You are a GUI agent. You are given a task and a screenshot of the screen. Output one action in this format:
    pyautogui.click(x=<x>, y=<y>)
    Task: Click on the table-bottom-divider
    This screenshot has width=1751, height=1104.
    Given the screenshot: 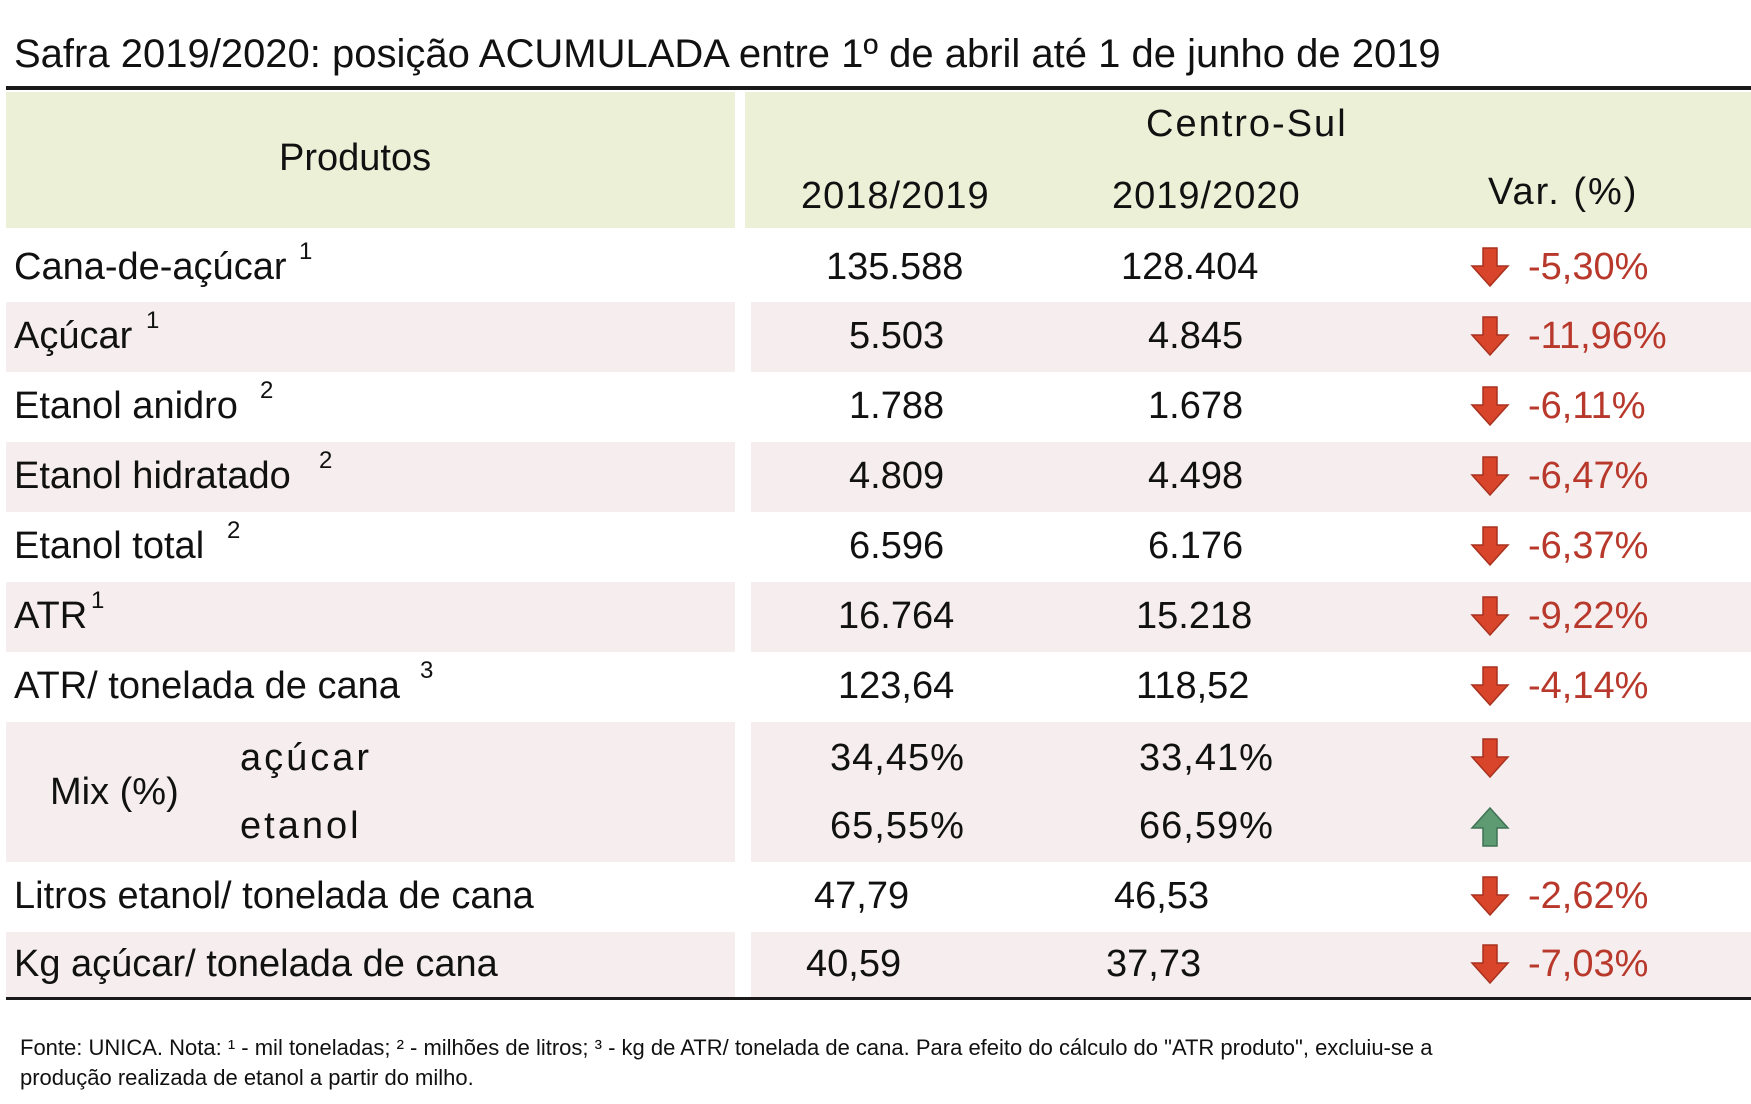 What is the action you would take?
    pyautogui.click(x=878, y=998)
    